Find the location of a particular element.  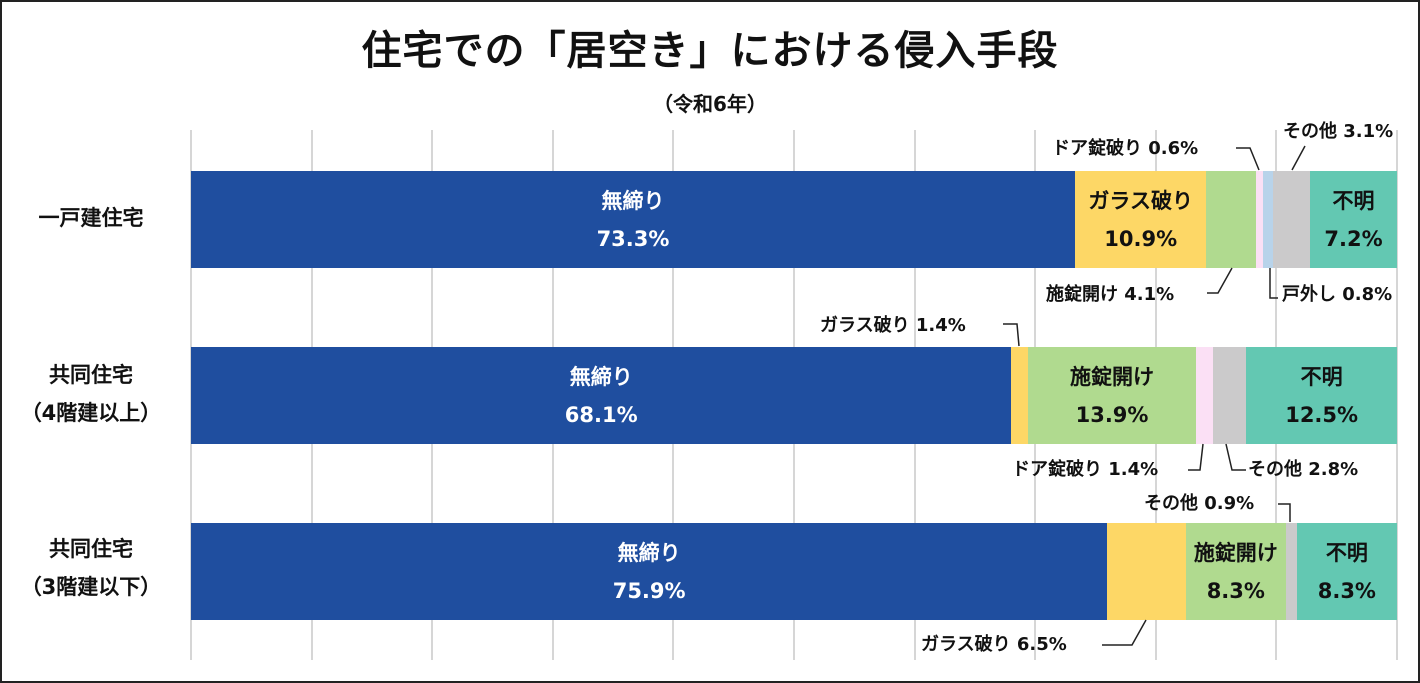

category-label-line1: 一戸建住宅 is located at coordinates (91, 218).